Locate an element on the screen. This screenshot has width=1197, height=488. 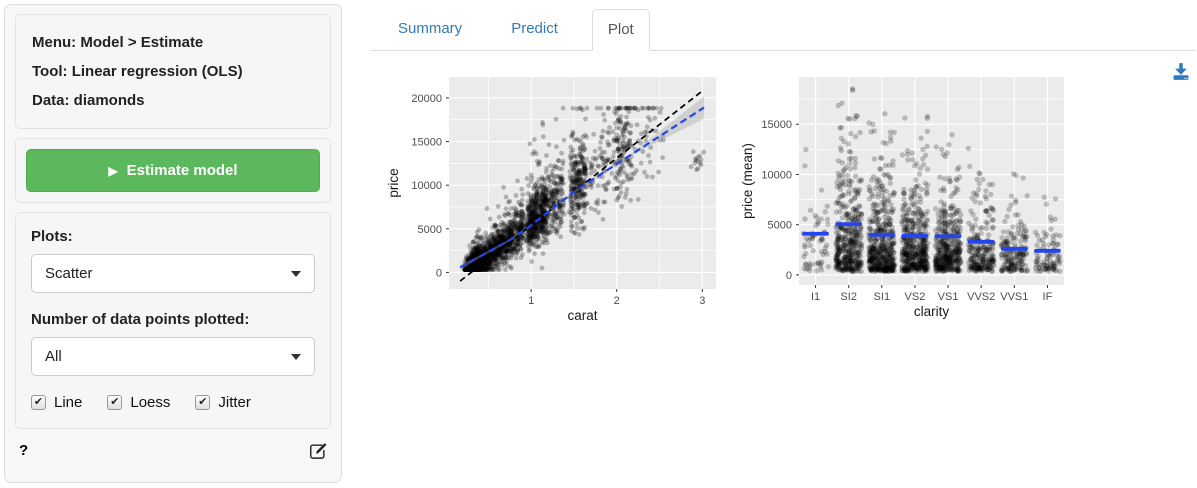
scatter-plot-price-vs-carat: 0 5000 10000 15000 20000 1 2 3 carat price is located at coordinates (552, 199).